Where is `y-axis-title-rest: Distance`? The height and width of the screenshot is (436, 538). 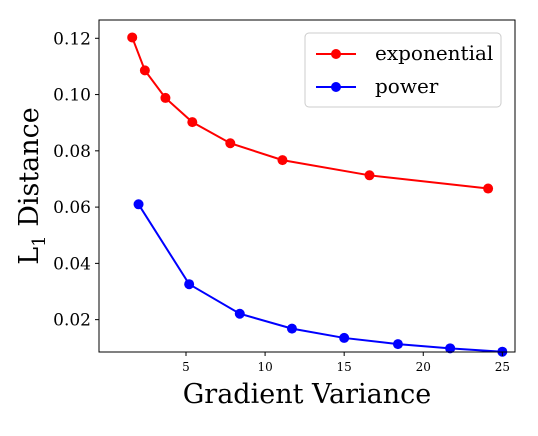 y-axis-title-rest: Distance is located at coordinates (29, 171).